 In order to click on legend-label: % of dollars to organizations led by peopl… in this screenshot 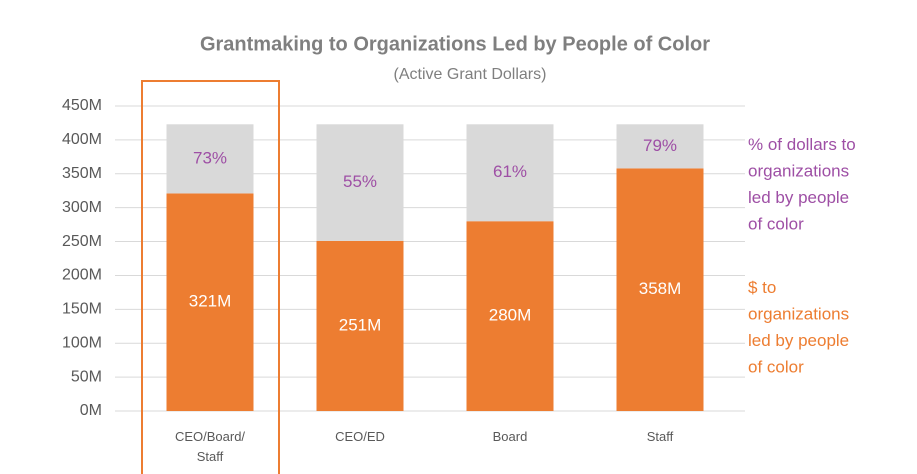, I will do `click(802, 184)`.